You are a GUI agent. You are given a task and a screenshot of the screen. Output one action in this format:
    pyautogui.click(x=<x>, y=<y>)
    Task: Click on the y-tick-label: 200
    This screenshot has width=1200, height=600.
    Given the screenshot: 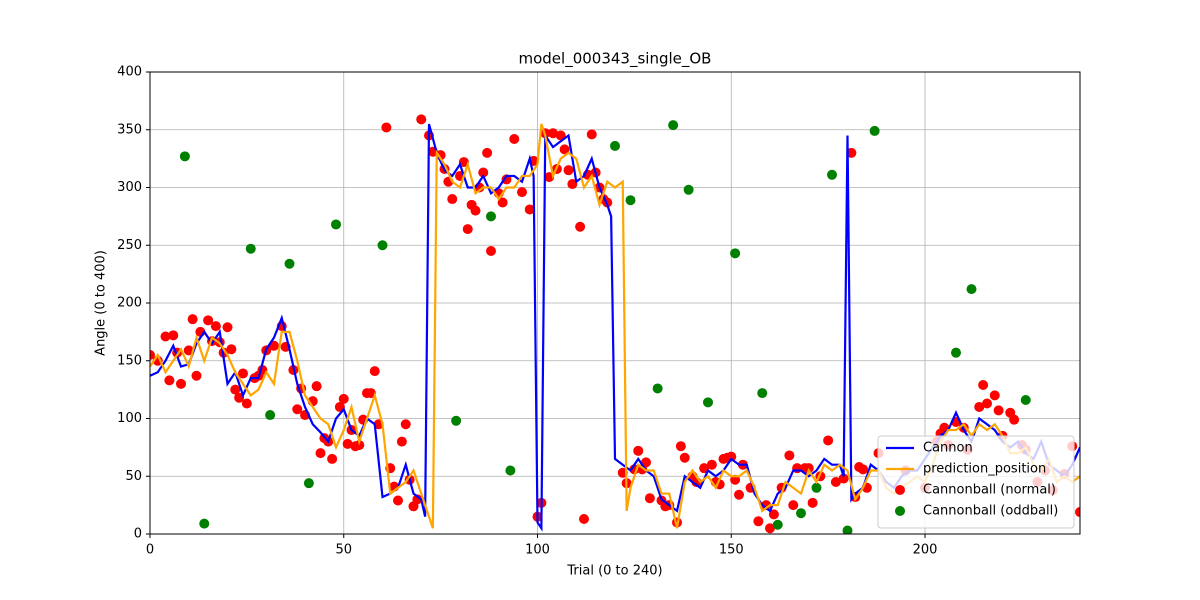 What is the action you would take?
    pyautogui.click(x=129, y=303)
    